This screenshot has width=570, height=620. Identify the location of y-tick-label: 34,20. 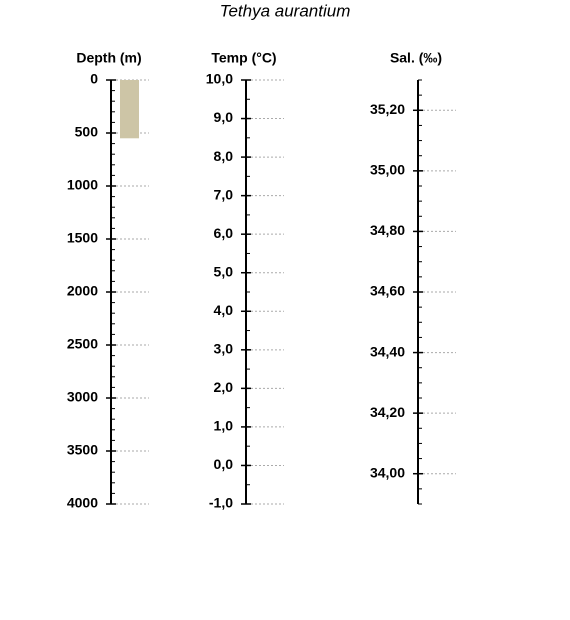
(387, 412).